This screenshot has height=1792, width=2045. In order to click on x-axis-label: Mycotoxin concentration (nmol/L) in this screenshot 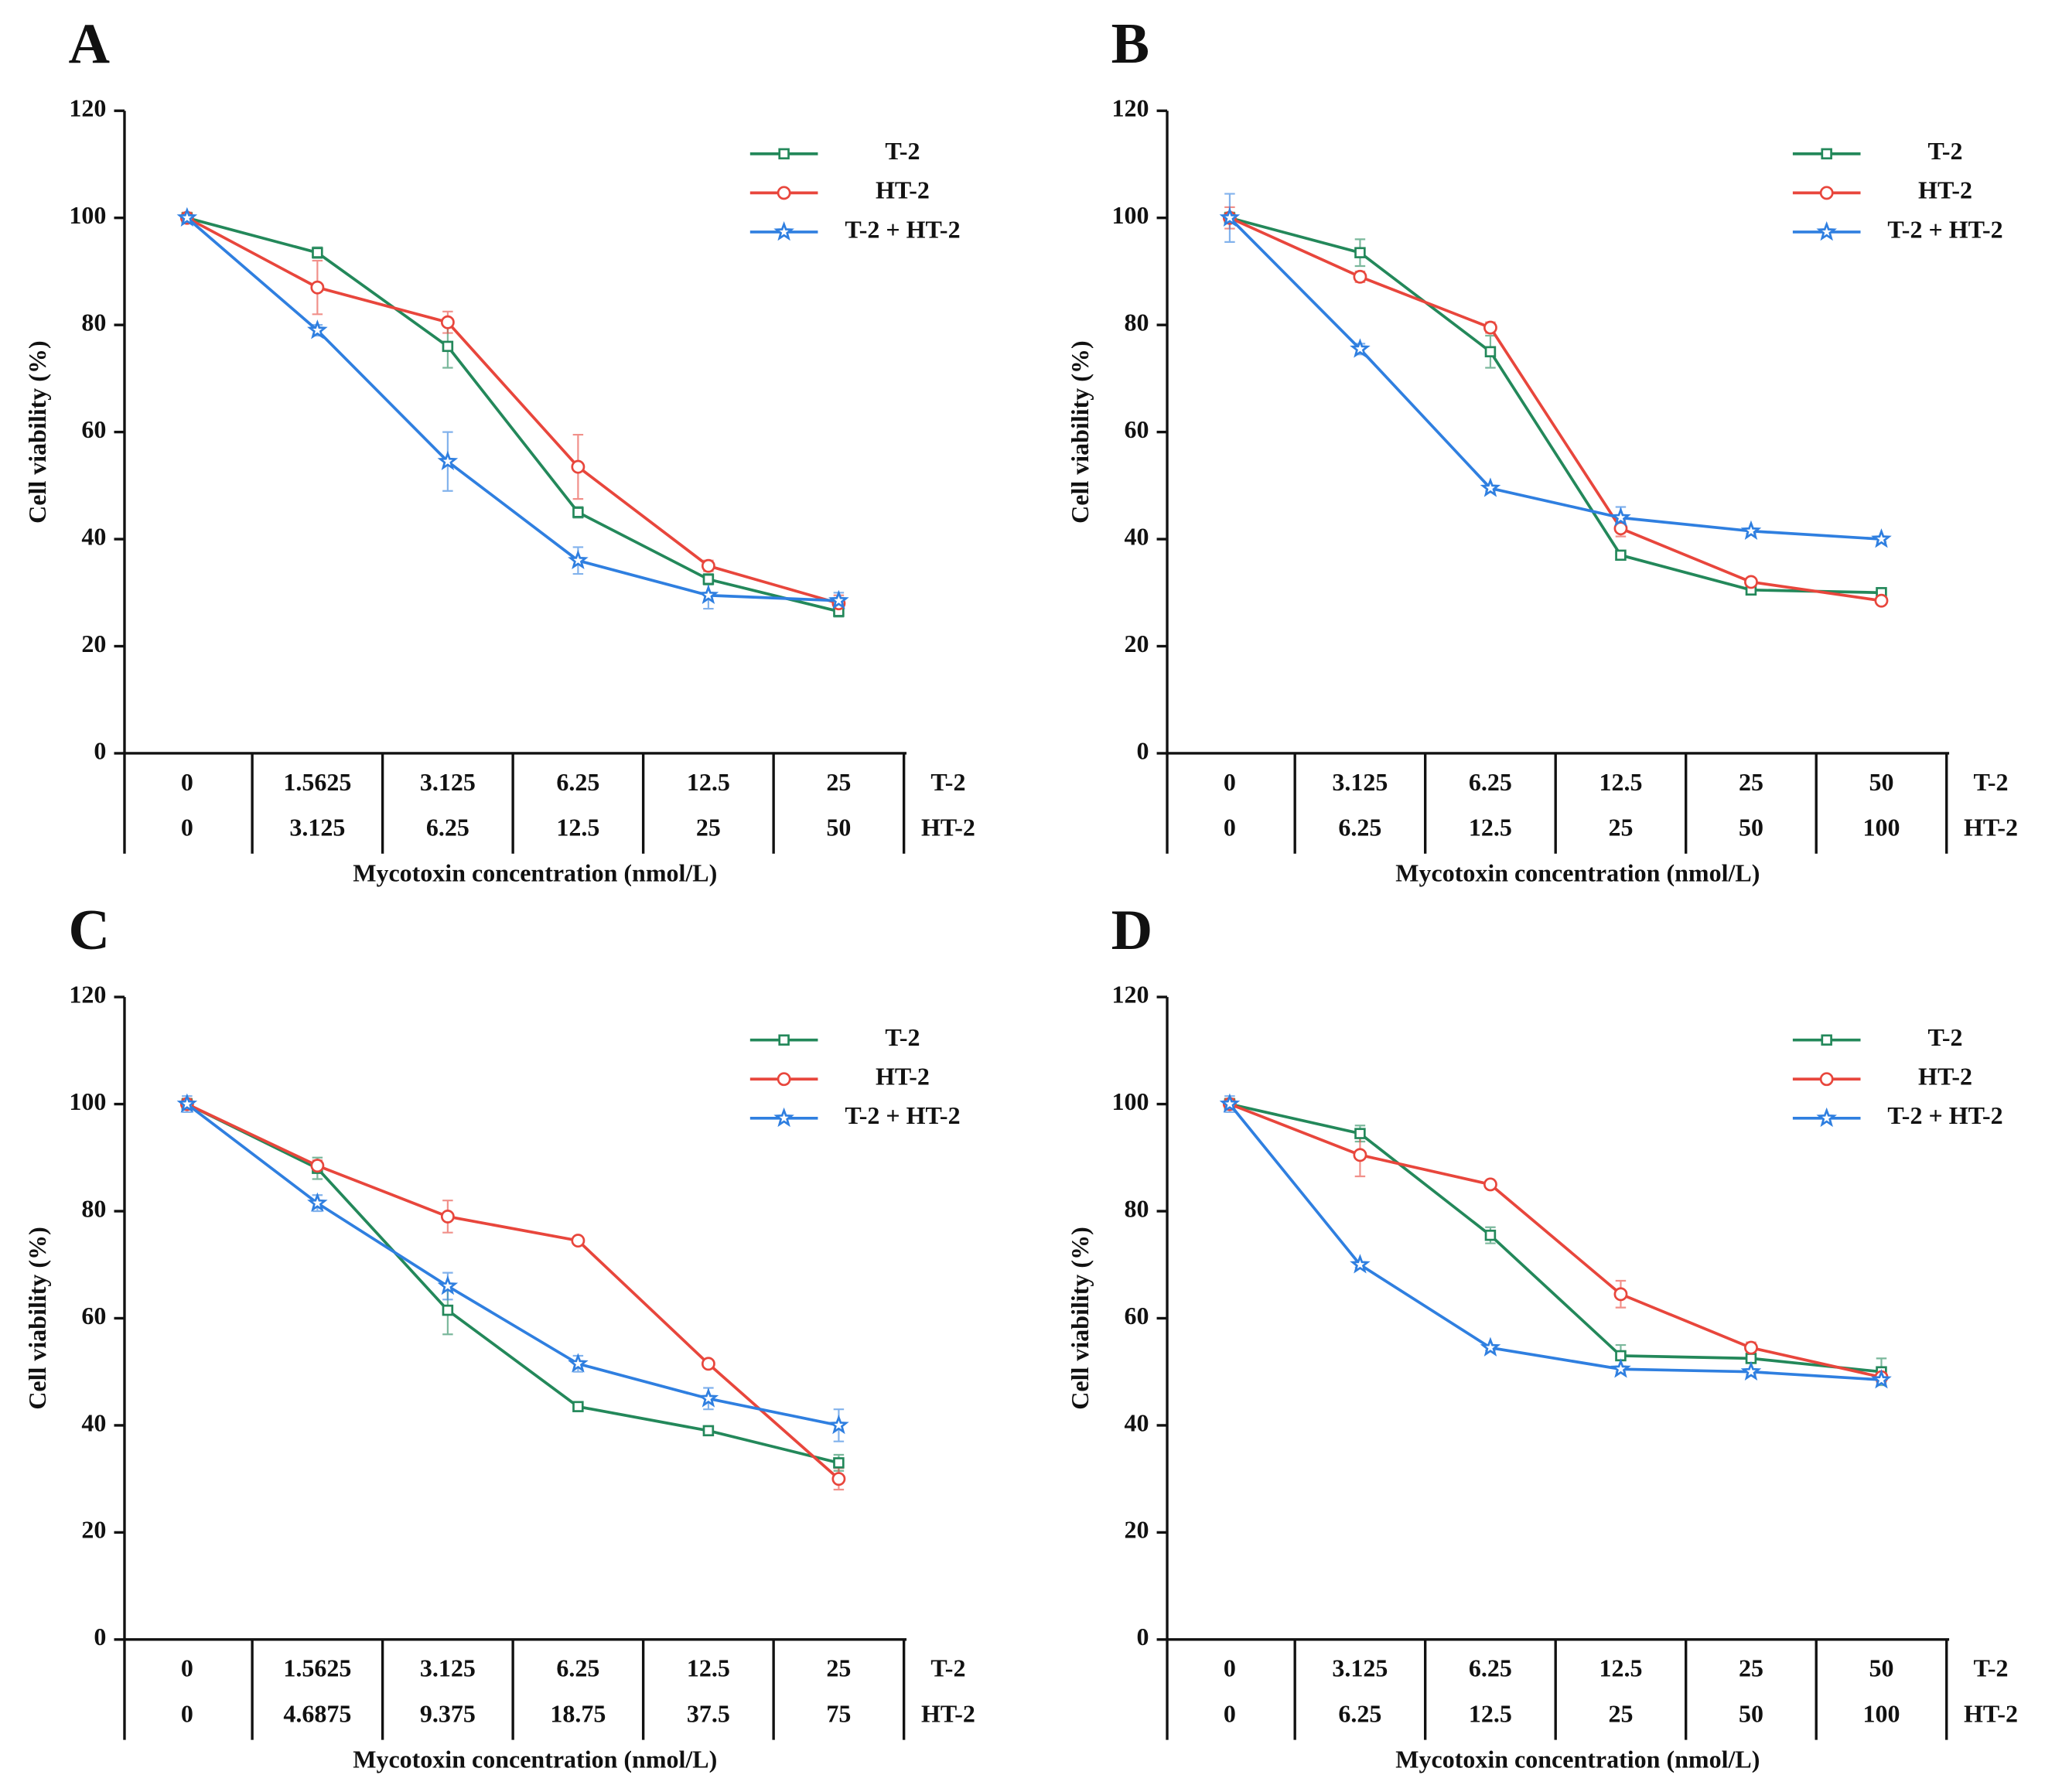, I will do `click(535, 873)`.